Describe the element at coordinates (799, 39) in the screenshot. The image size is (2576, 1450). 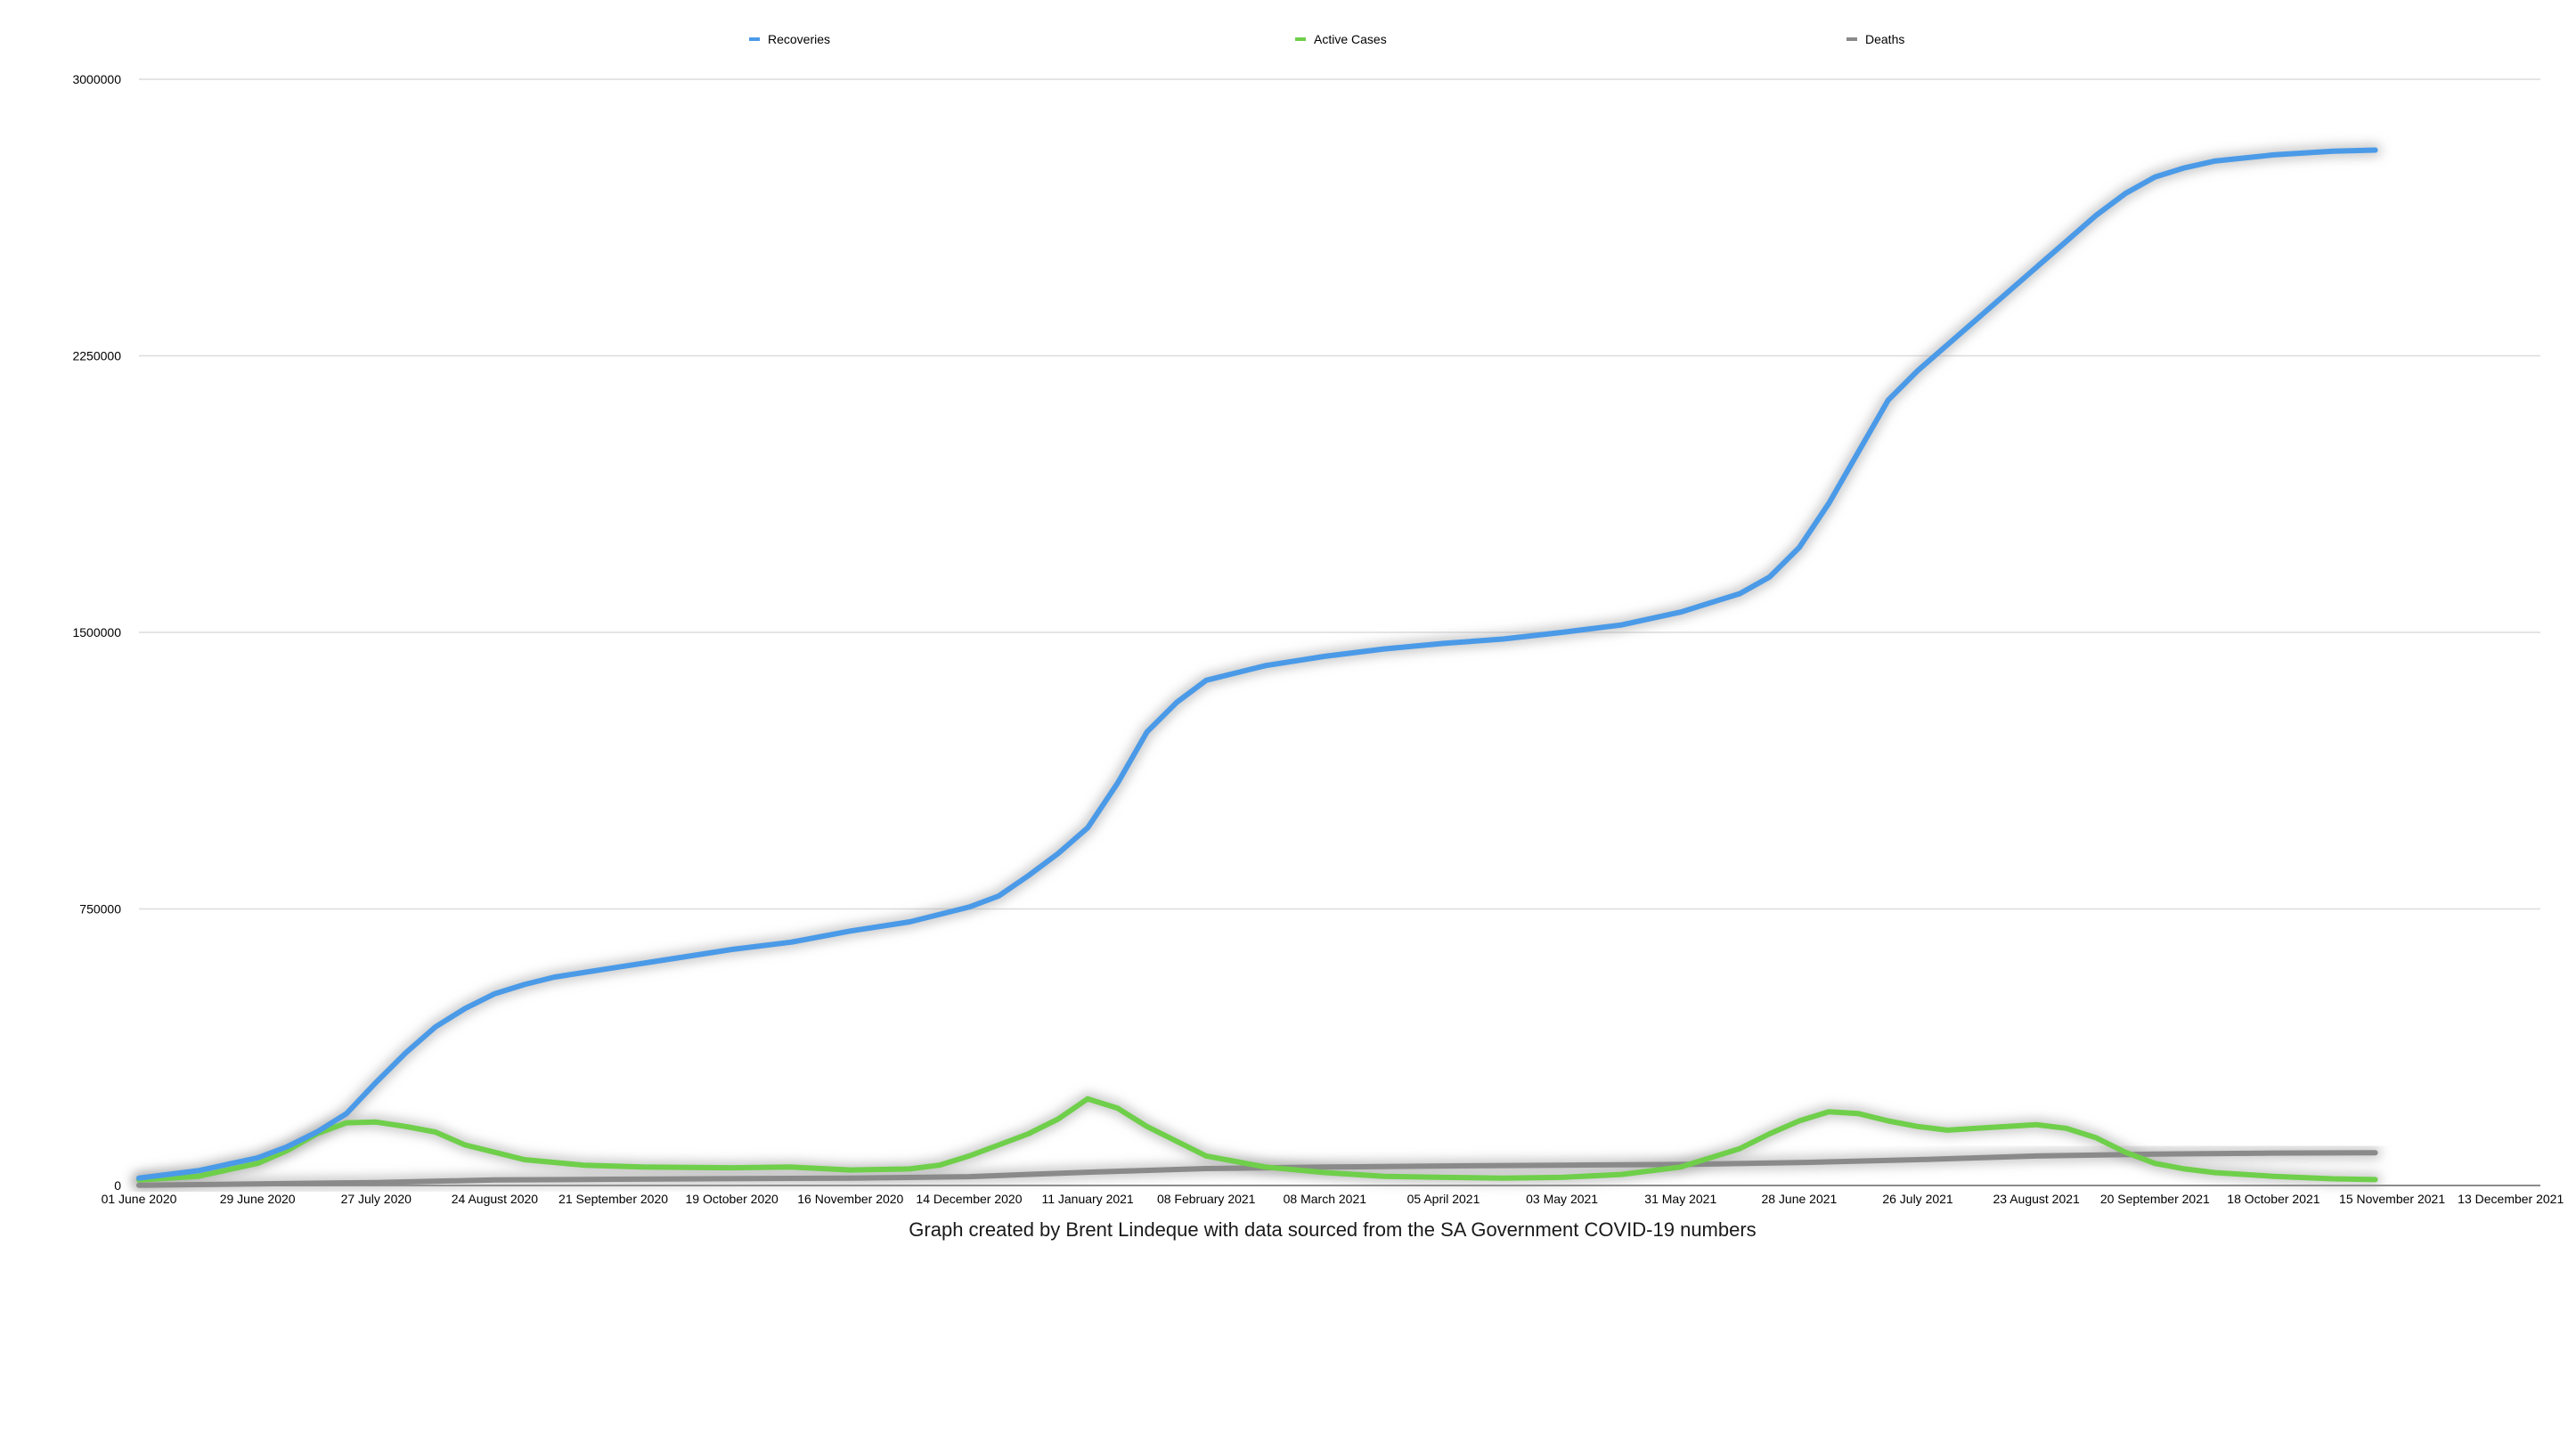
I see `legend-label-recoveries: Recoveries` at that location.